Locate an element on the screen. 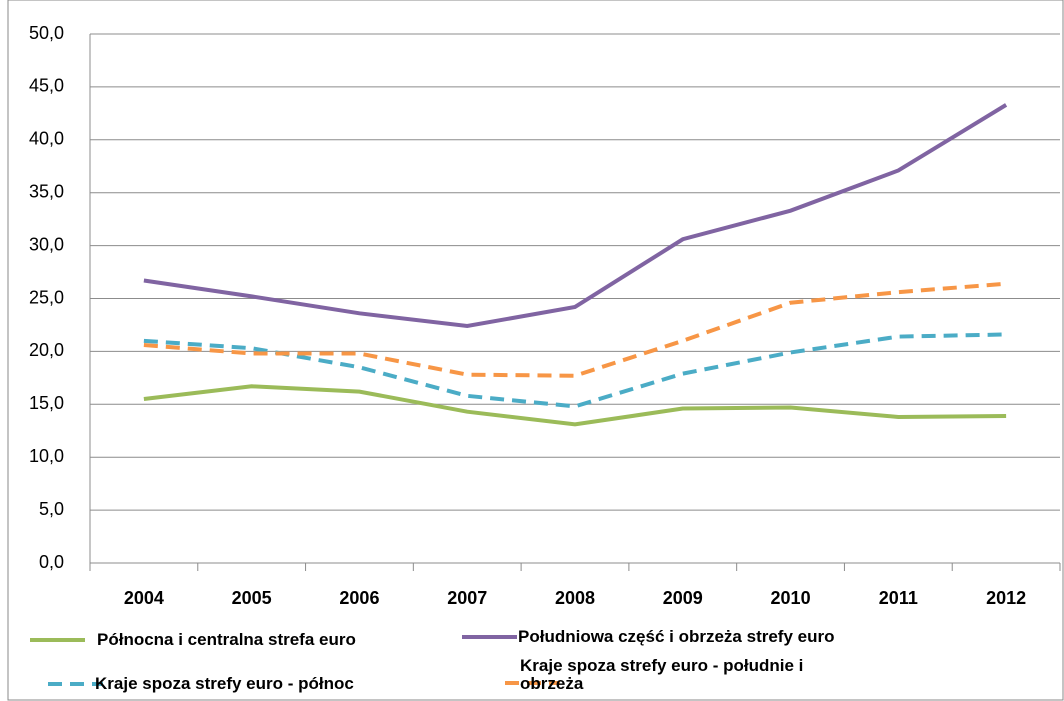 Image resolution: width=1064 pixels, height=701 pixels. legend-label: Kraje spoza strefy euro - północ is located at coordinates (224, 683).